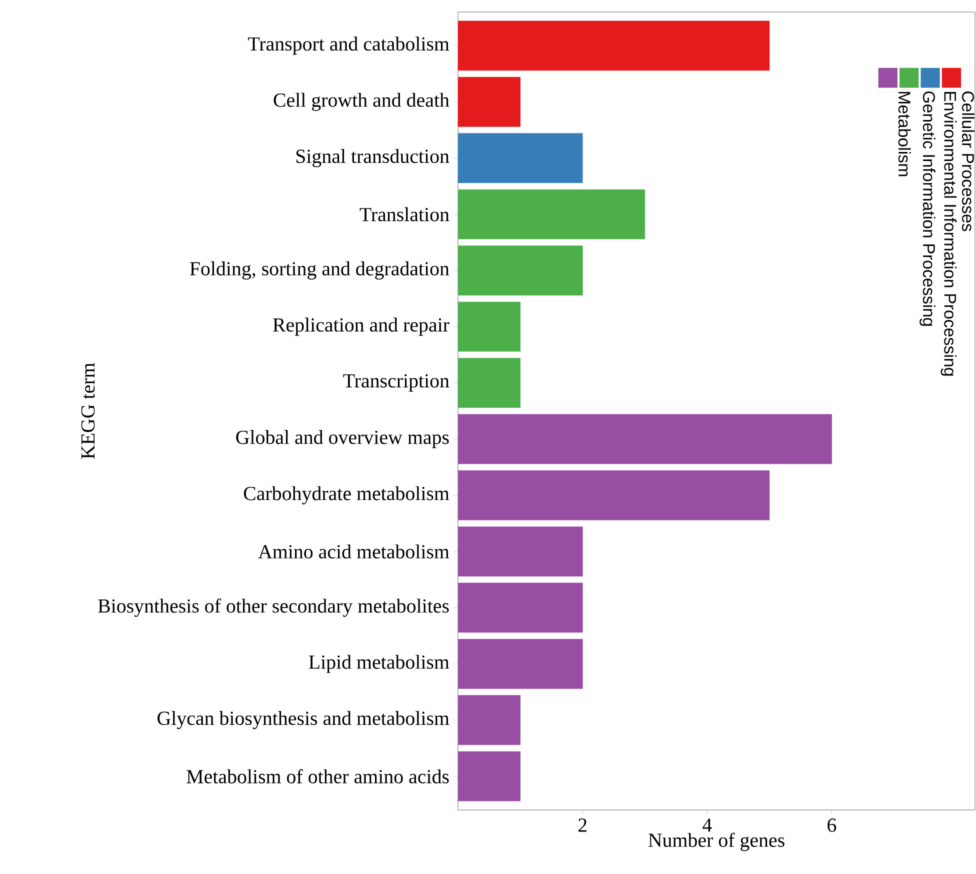 This screenshot has height=874, width=976. Describe the element at coordinates (373, 158) in the screenshot. I see `y-tick-label: Signal transduction` at that location.